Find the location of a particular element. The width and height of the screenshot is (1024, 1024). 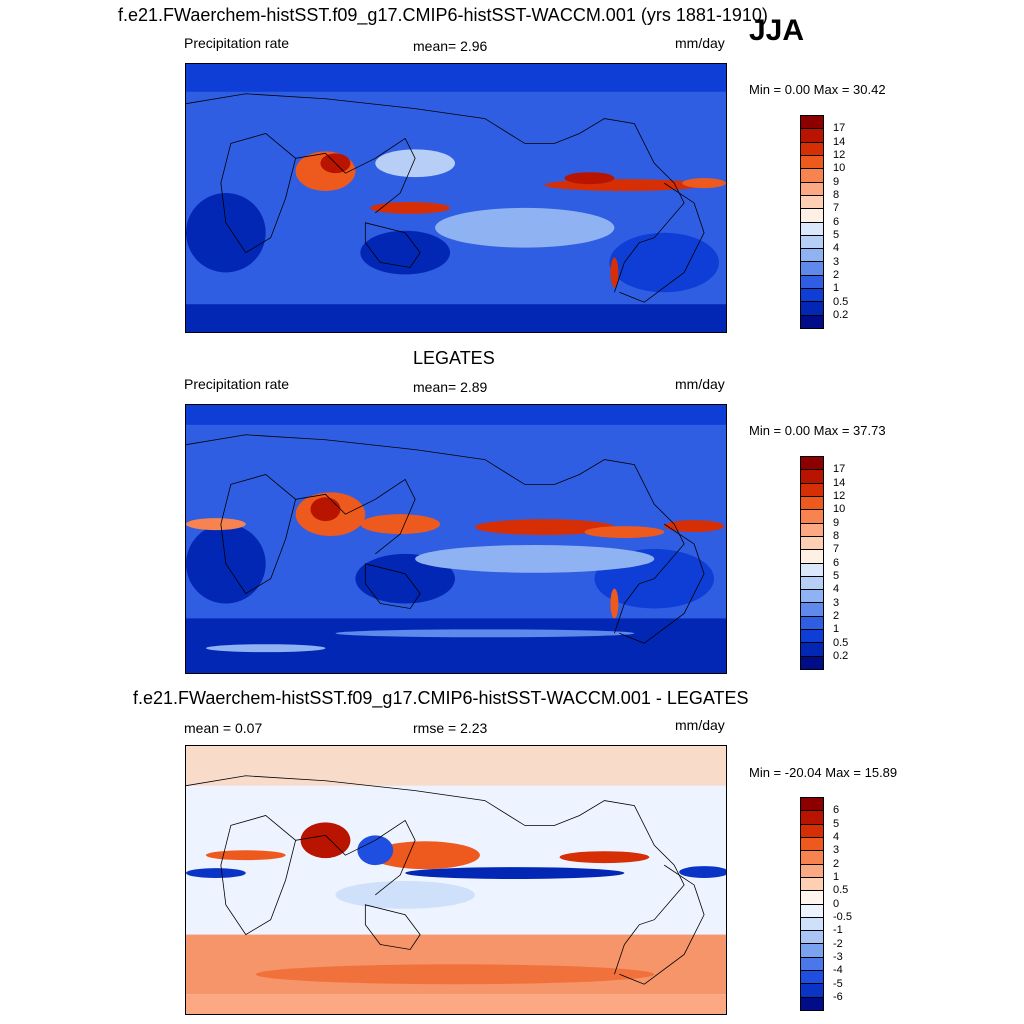

panel-diff-colorbar is located at coordinates (812, 904).